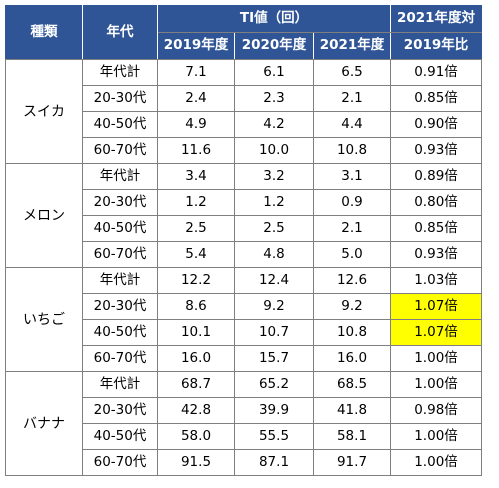 The image size is (499, 488). I want to click on value-2020-cell: 9.2, so click(274, 306).